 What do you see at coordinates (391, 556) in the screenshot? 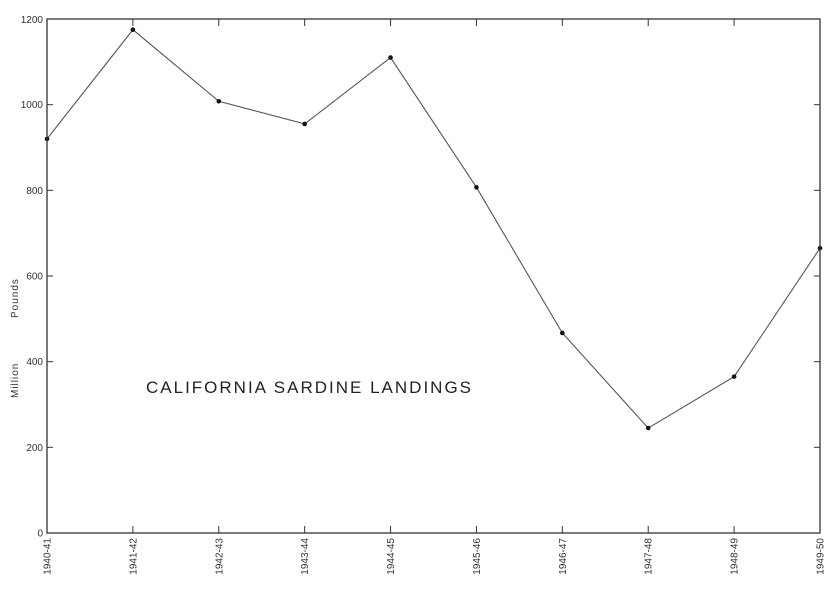
I see `x-tick-label: 1944-45` at bounding box center [391, 556].